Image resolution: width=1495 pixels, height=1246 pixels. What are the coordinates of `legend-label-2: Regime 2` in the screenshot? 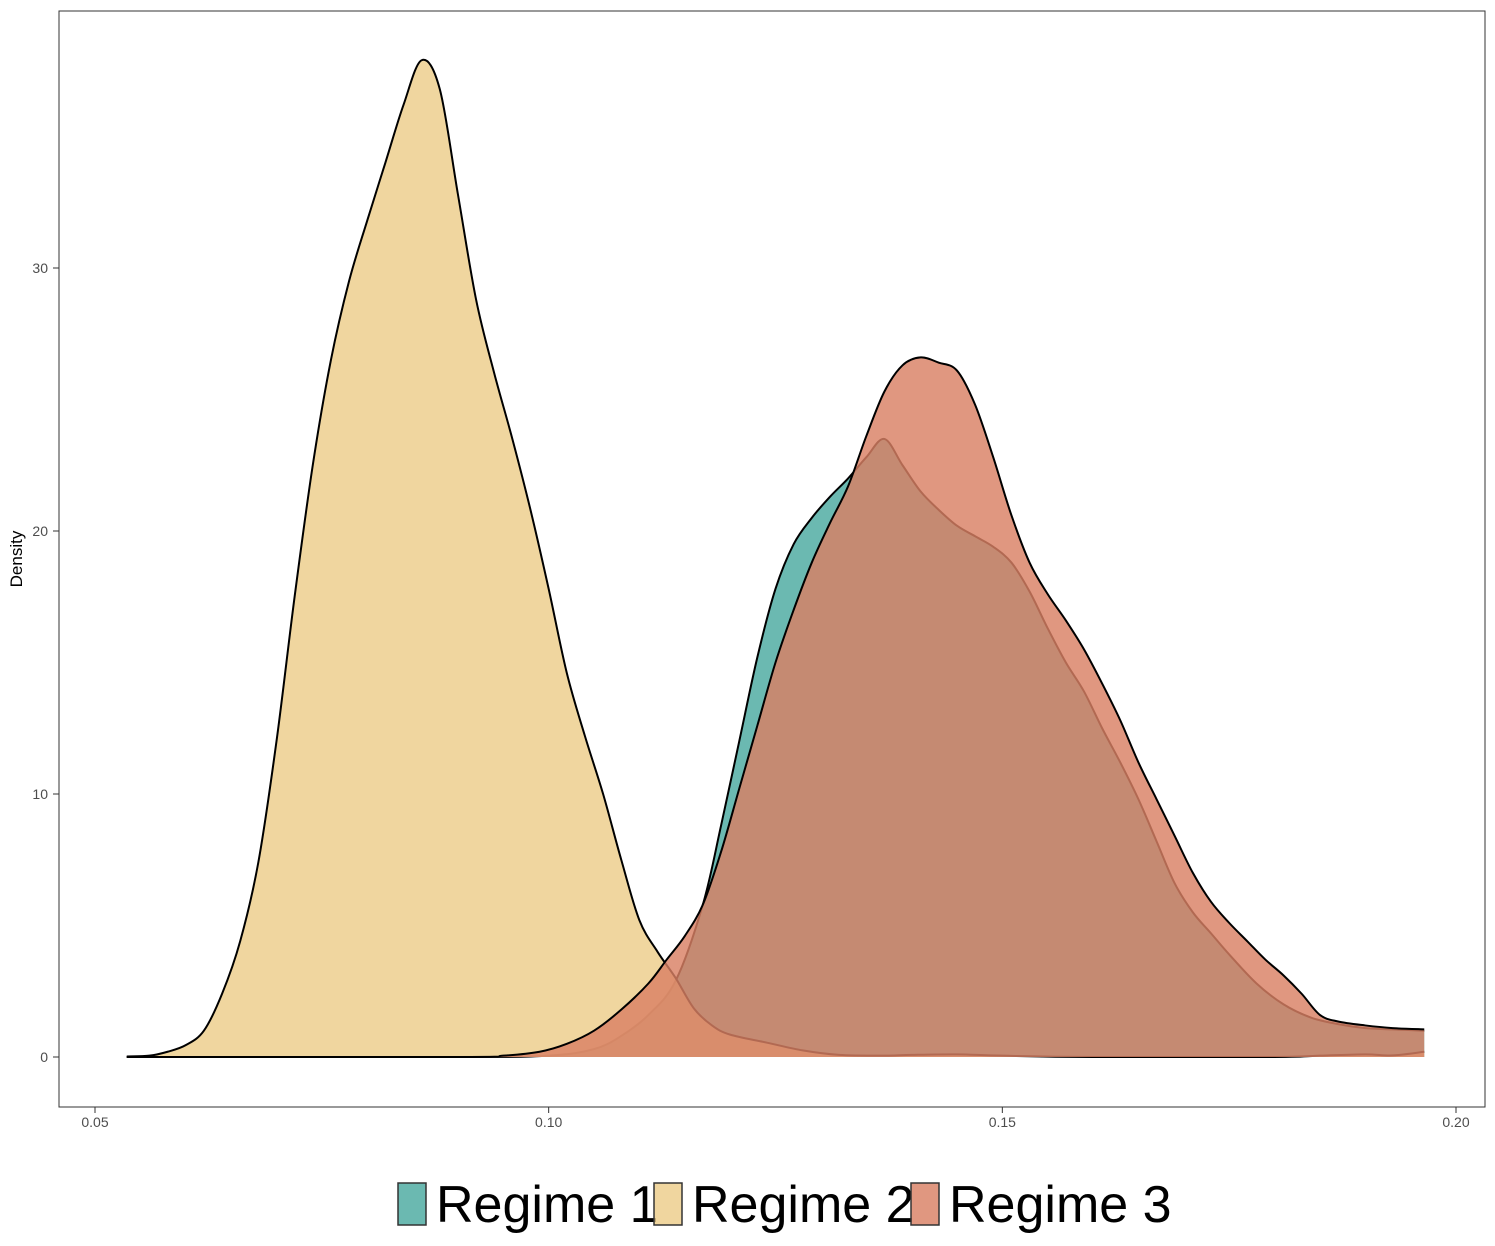 It's located at (803, 1205).